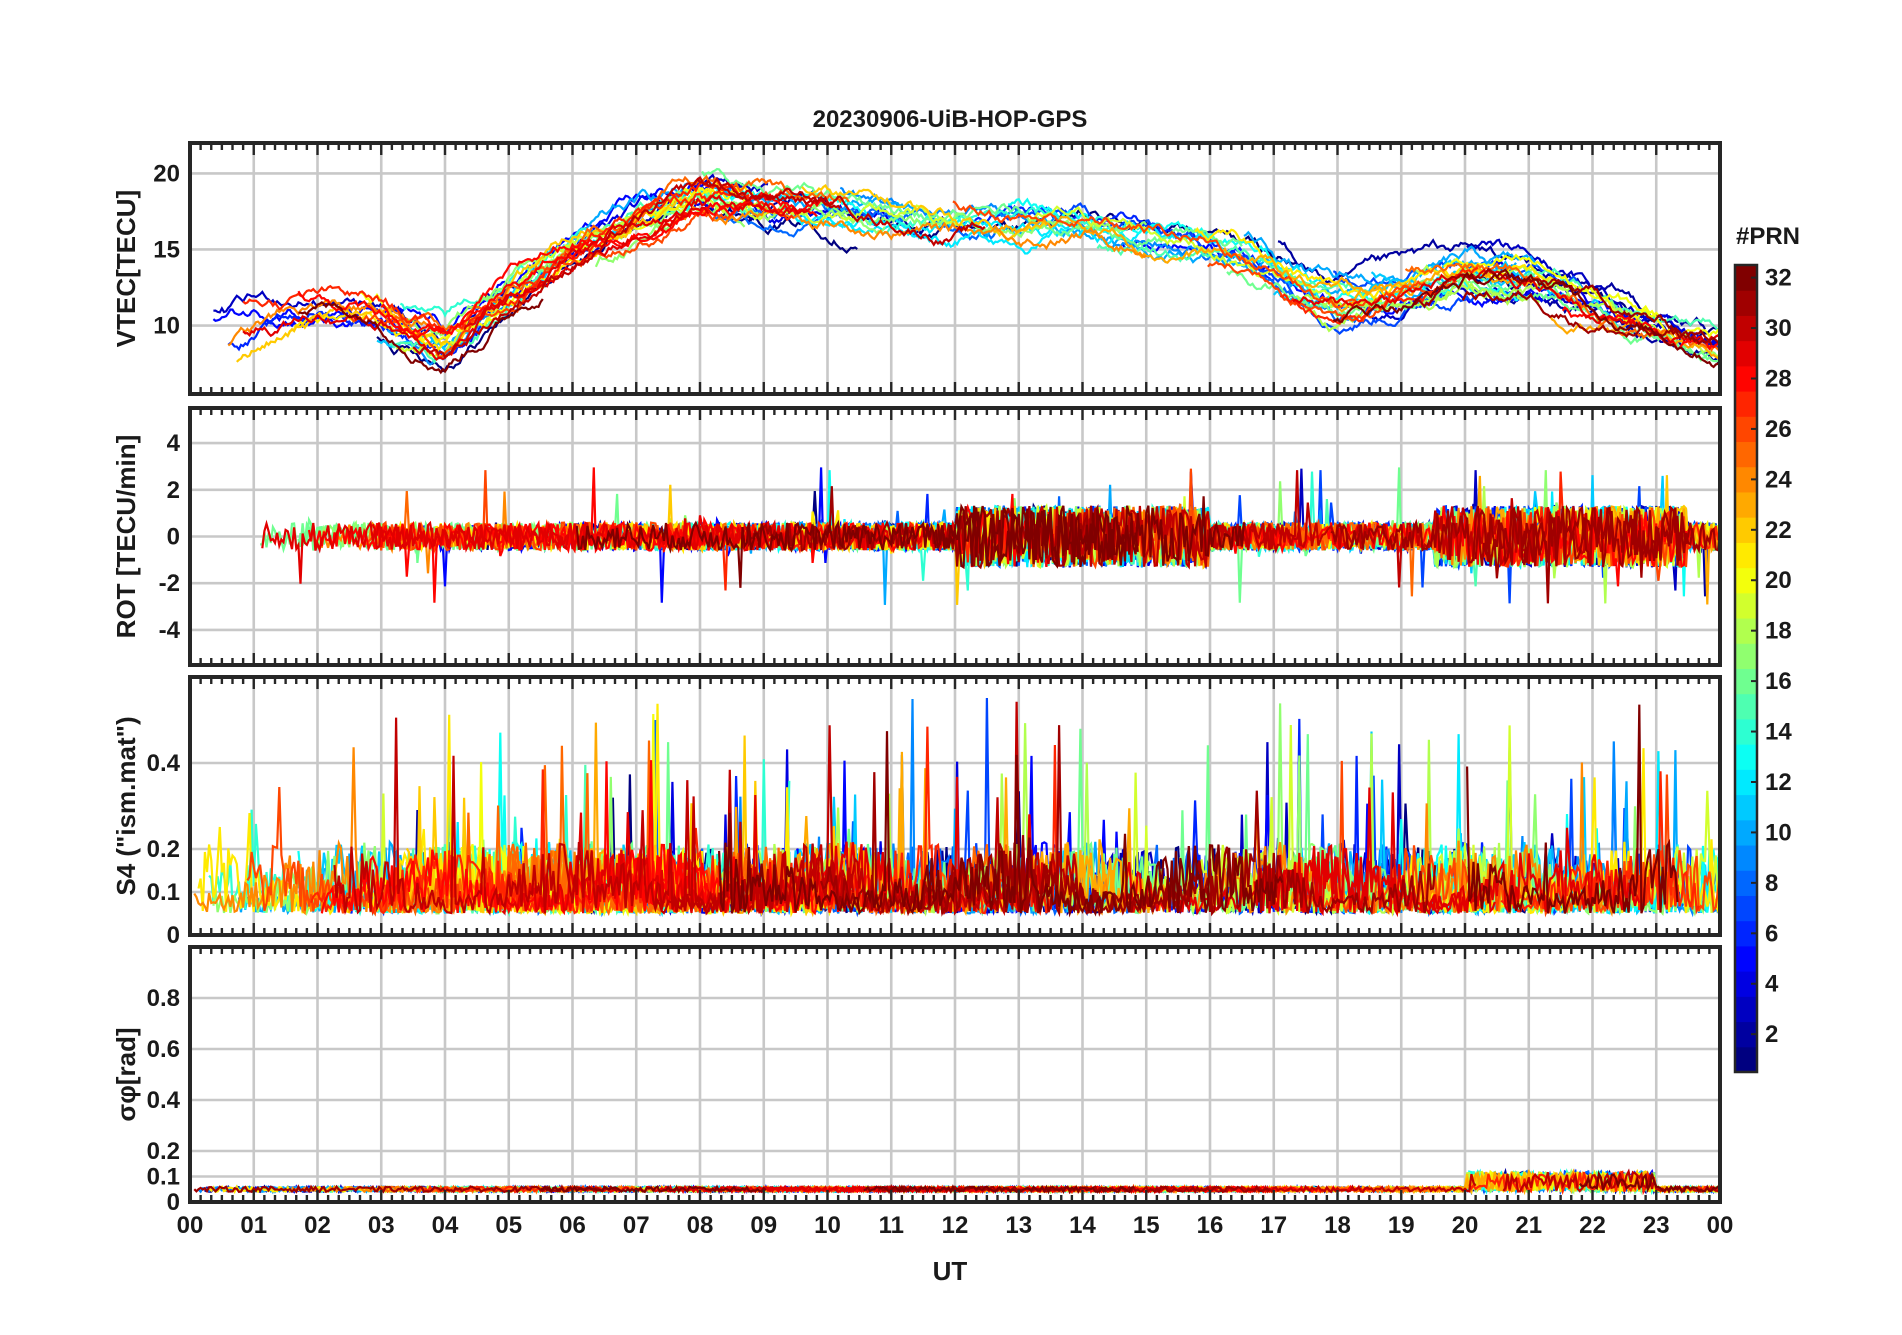 Image resolution: width=1902 pixels, height=1335 pixels. What do you see at coordinates (1018, 1225) in the screenshot?
I see `x-tick-label: 13` at bounding box center [1018, 1225].